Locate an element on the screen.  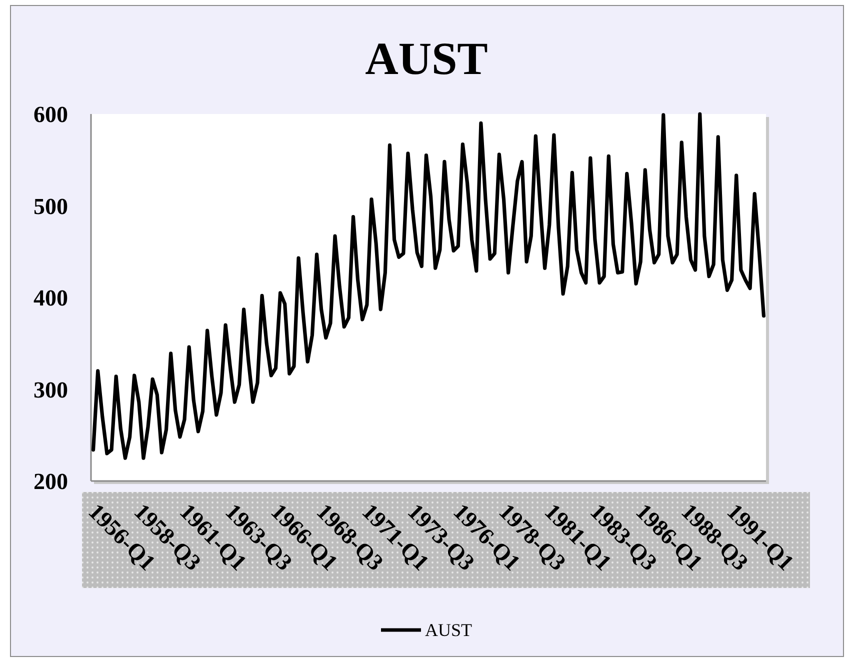
legend-label: AUST is located at coordinates (448, 630).